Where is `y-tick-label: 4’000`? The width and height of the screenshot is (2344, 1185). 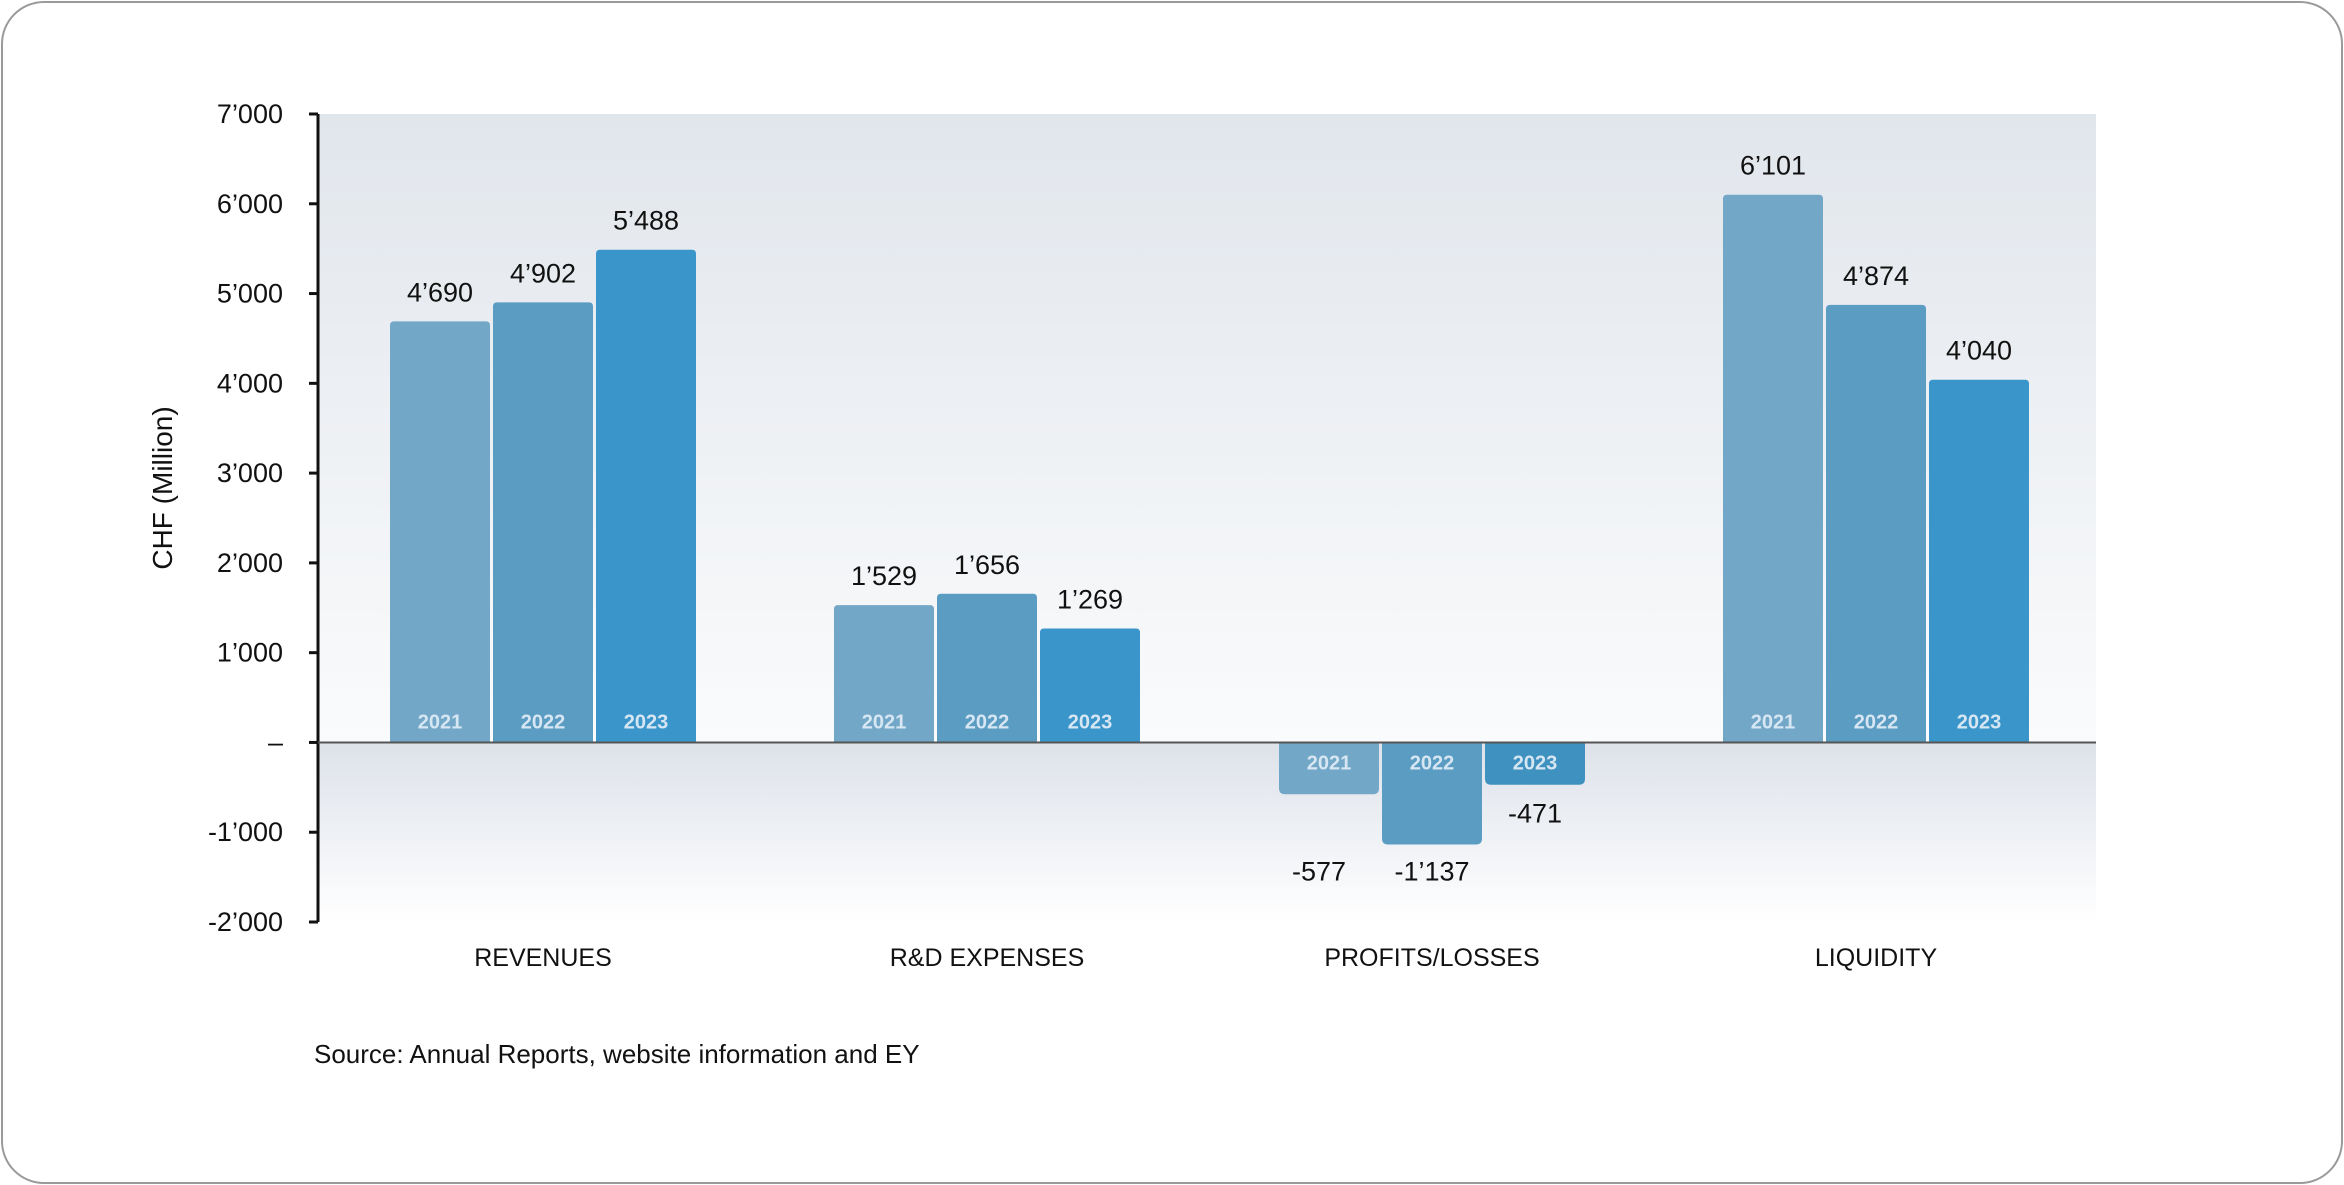
y-tick-label: 4’000 is located at coordinates (250, 383).